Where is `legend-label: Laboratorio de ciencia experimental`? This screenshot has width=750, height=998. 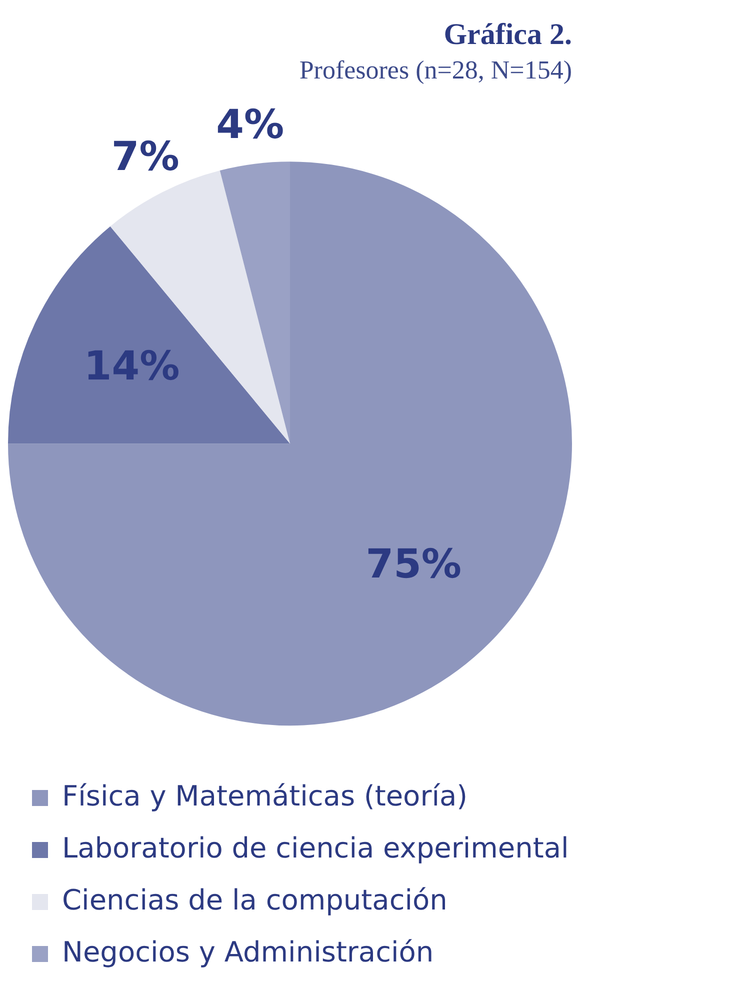
legend-label: Laboratorio de ciencia experimental is located at coordinates (315, 847).